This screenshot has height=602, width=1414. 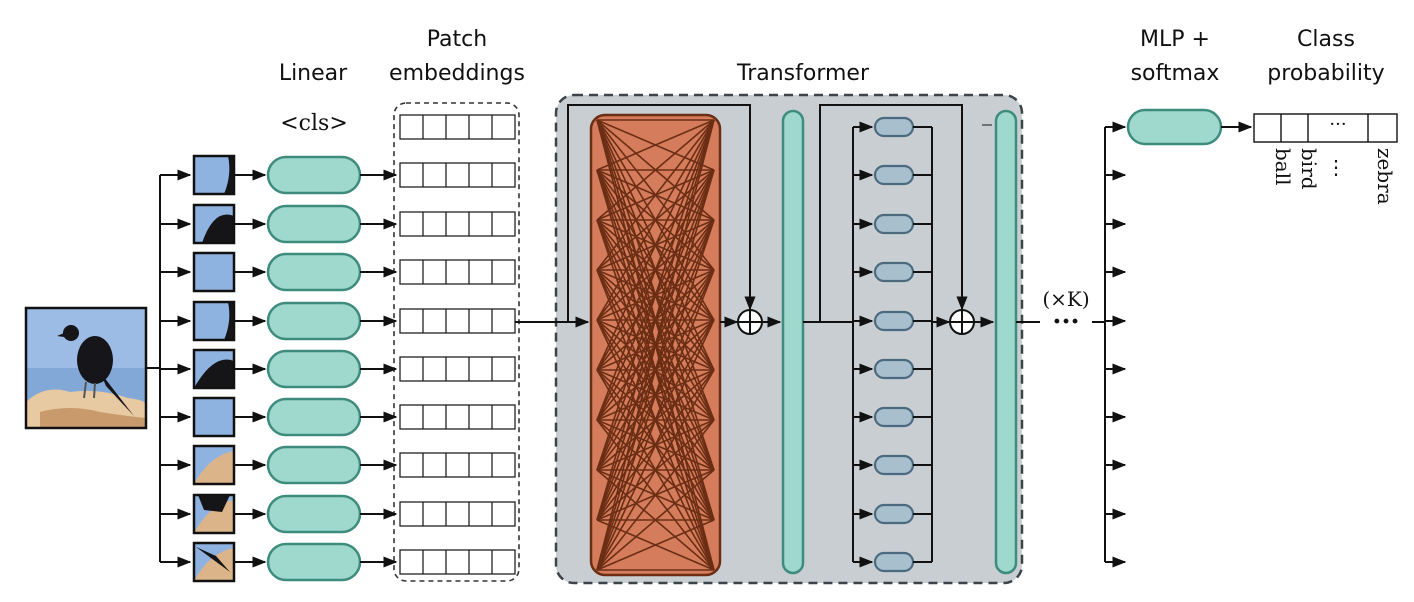 What do you see at coordinates (1283, 167) in the screenshot?
I see `class-name-ball: ball` at bounding box center [1283, 167].